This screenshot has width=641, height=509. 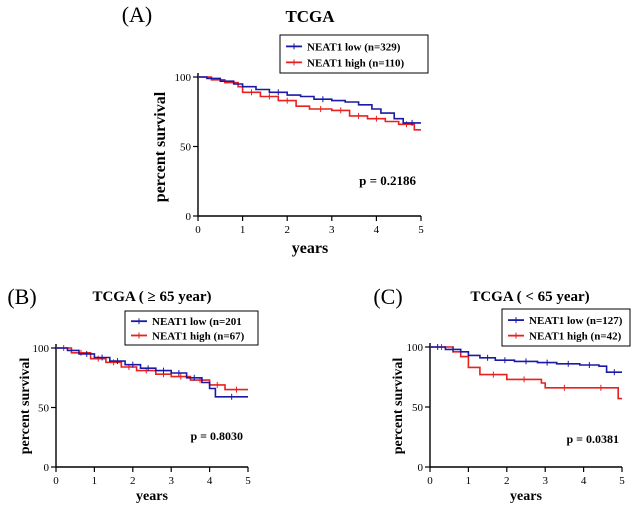 What do you see at coordinates (592, 439) in the screenshot?
I see `p-value: p = 0.0381` at bounding box center [592, 439].